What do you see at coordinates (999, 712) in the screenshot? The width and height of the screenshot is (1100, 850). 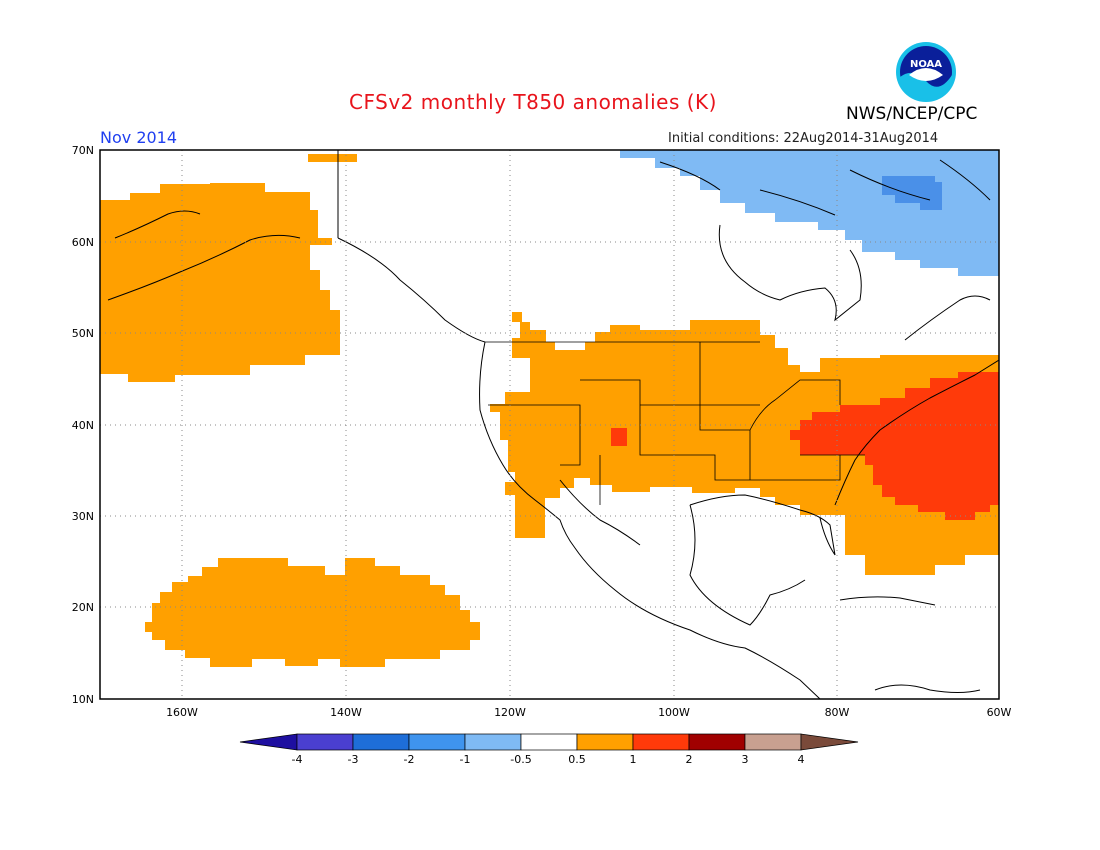 I see `lon-tick-label: 60W` at bounding box center [999, 712].